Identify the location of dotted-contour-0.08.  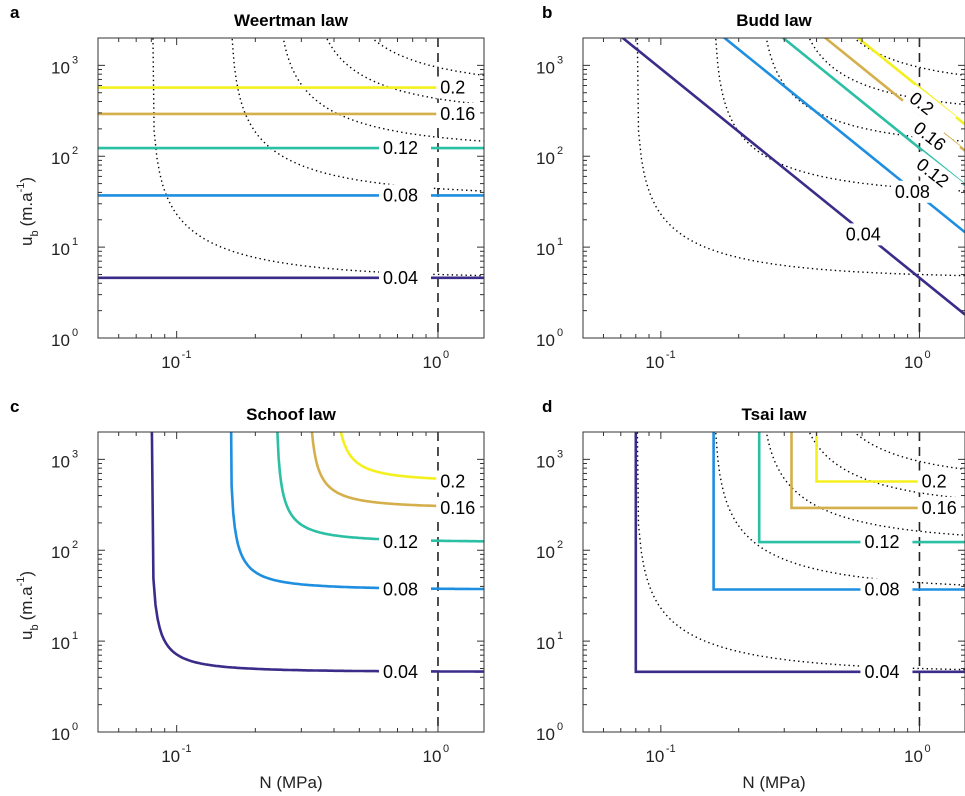
(839, 509).